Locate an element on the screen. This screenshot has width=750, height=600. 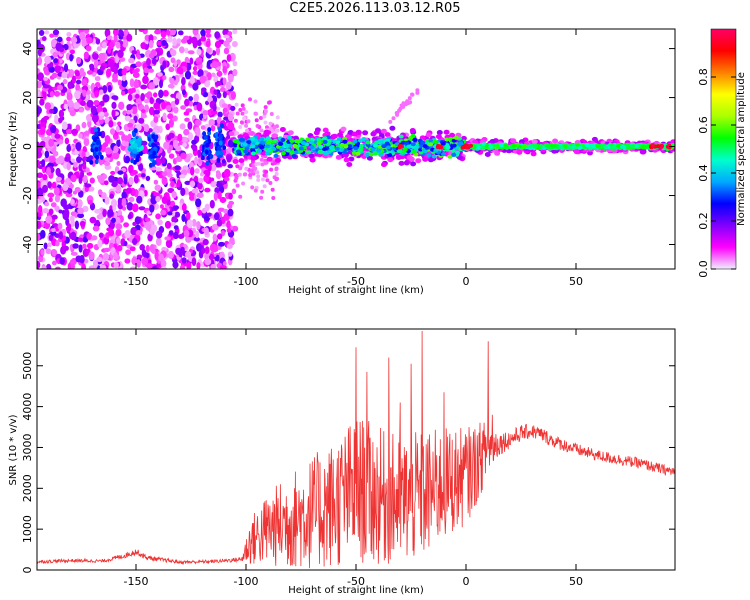
streak-cell is located at coordinates (397, 112).